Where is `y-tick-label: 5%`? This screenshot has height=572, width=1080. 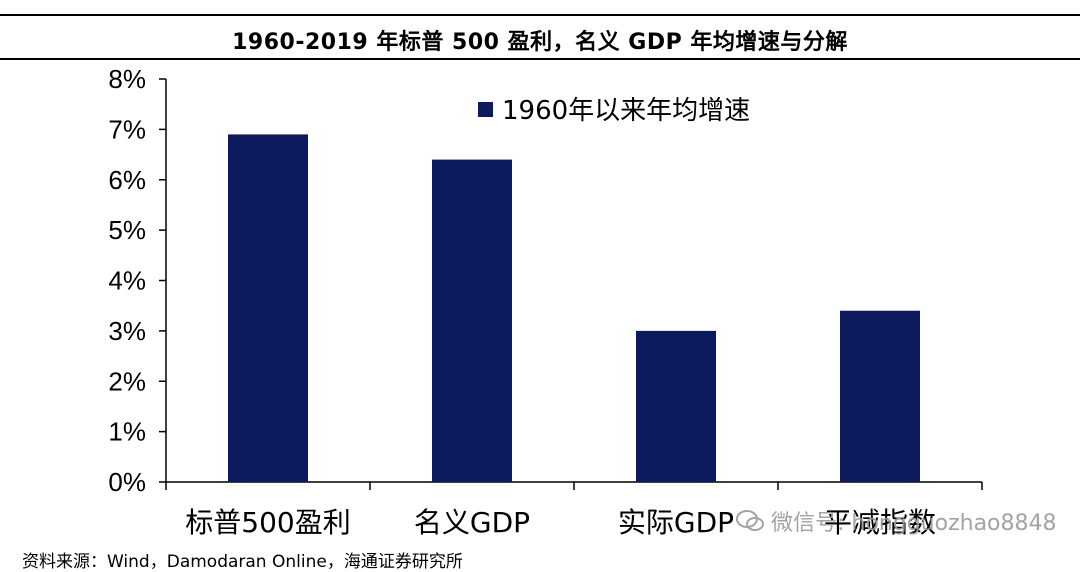 y-tick-label: 5% is located at coordinates (127, 230).